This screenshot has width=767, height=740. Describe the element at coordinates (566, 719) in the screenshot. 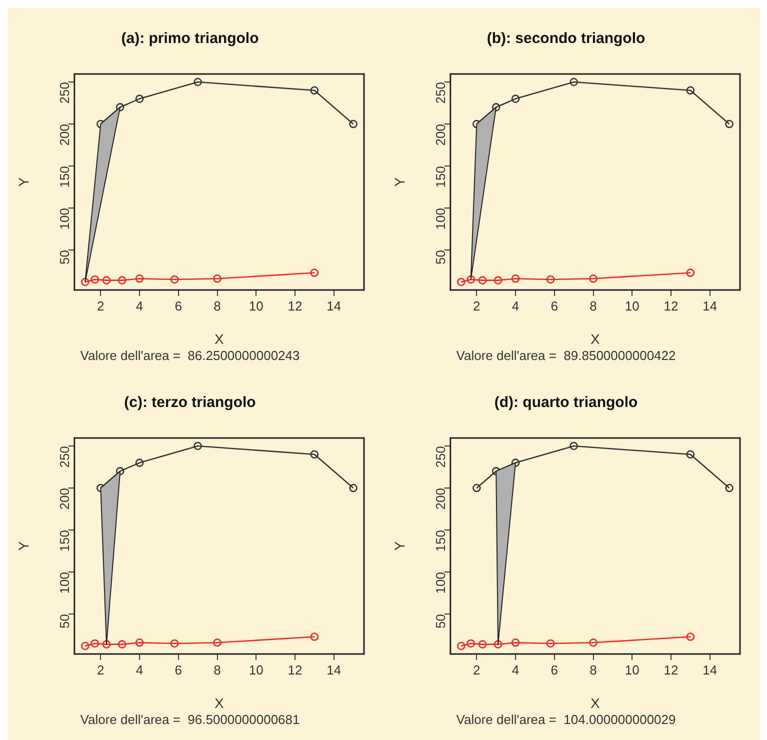

I see `text: Valore dell'area = 104.000000000029` at that location.